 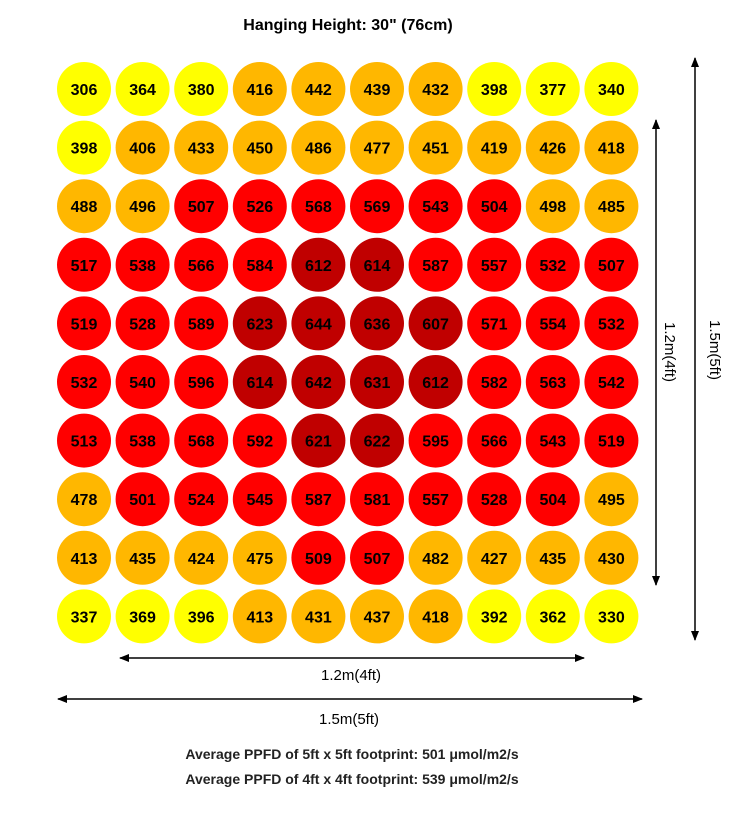 I want to click on ppfd-cell: 432, so click(x=435, y=89).